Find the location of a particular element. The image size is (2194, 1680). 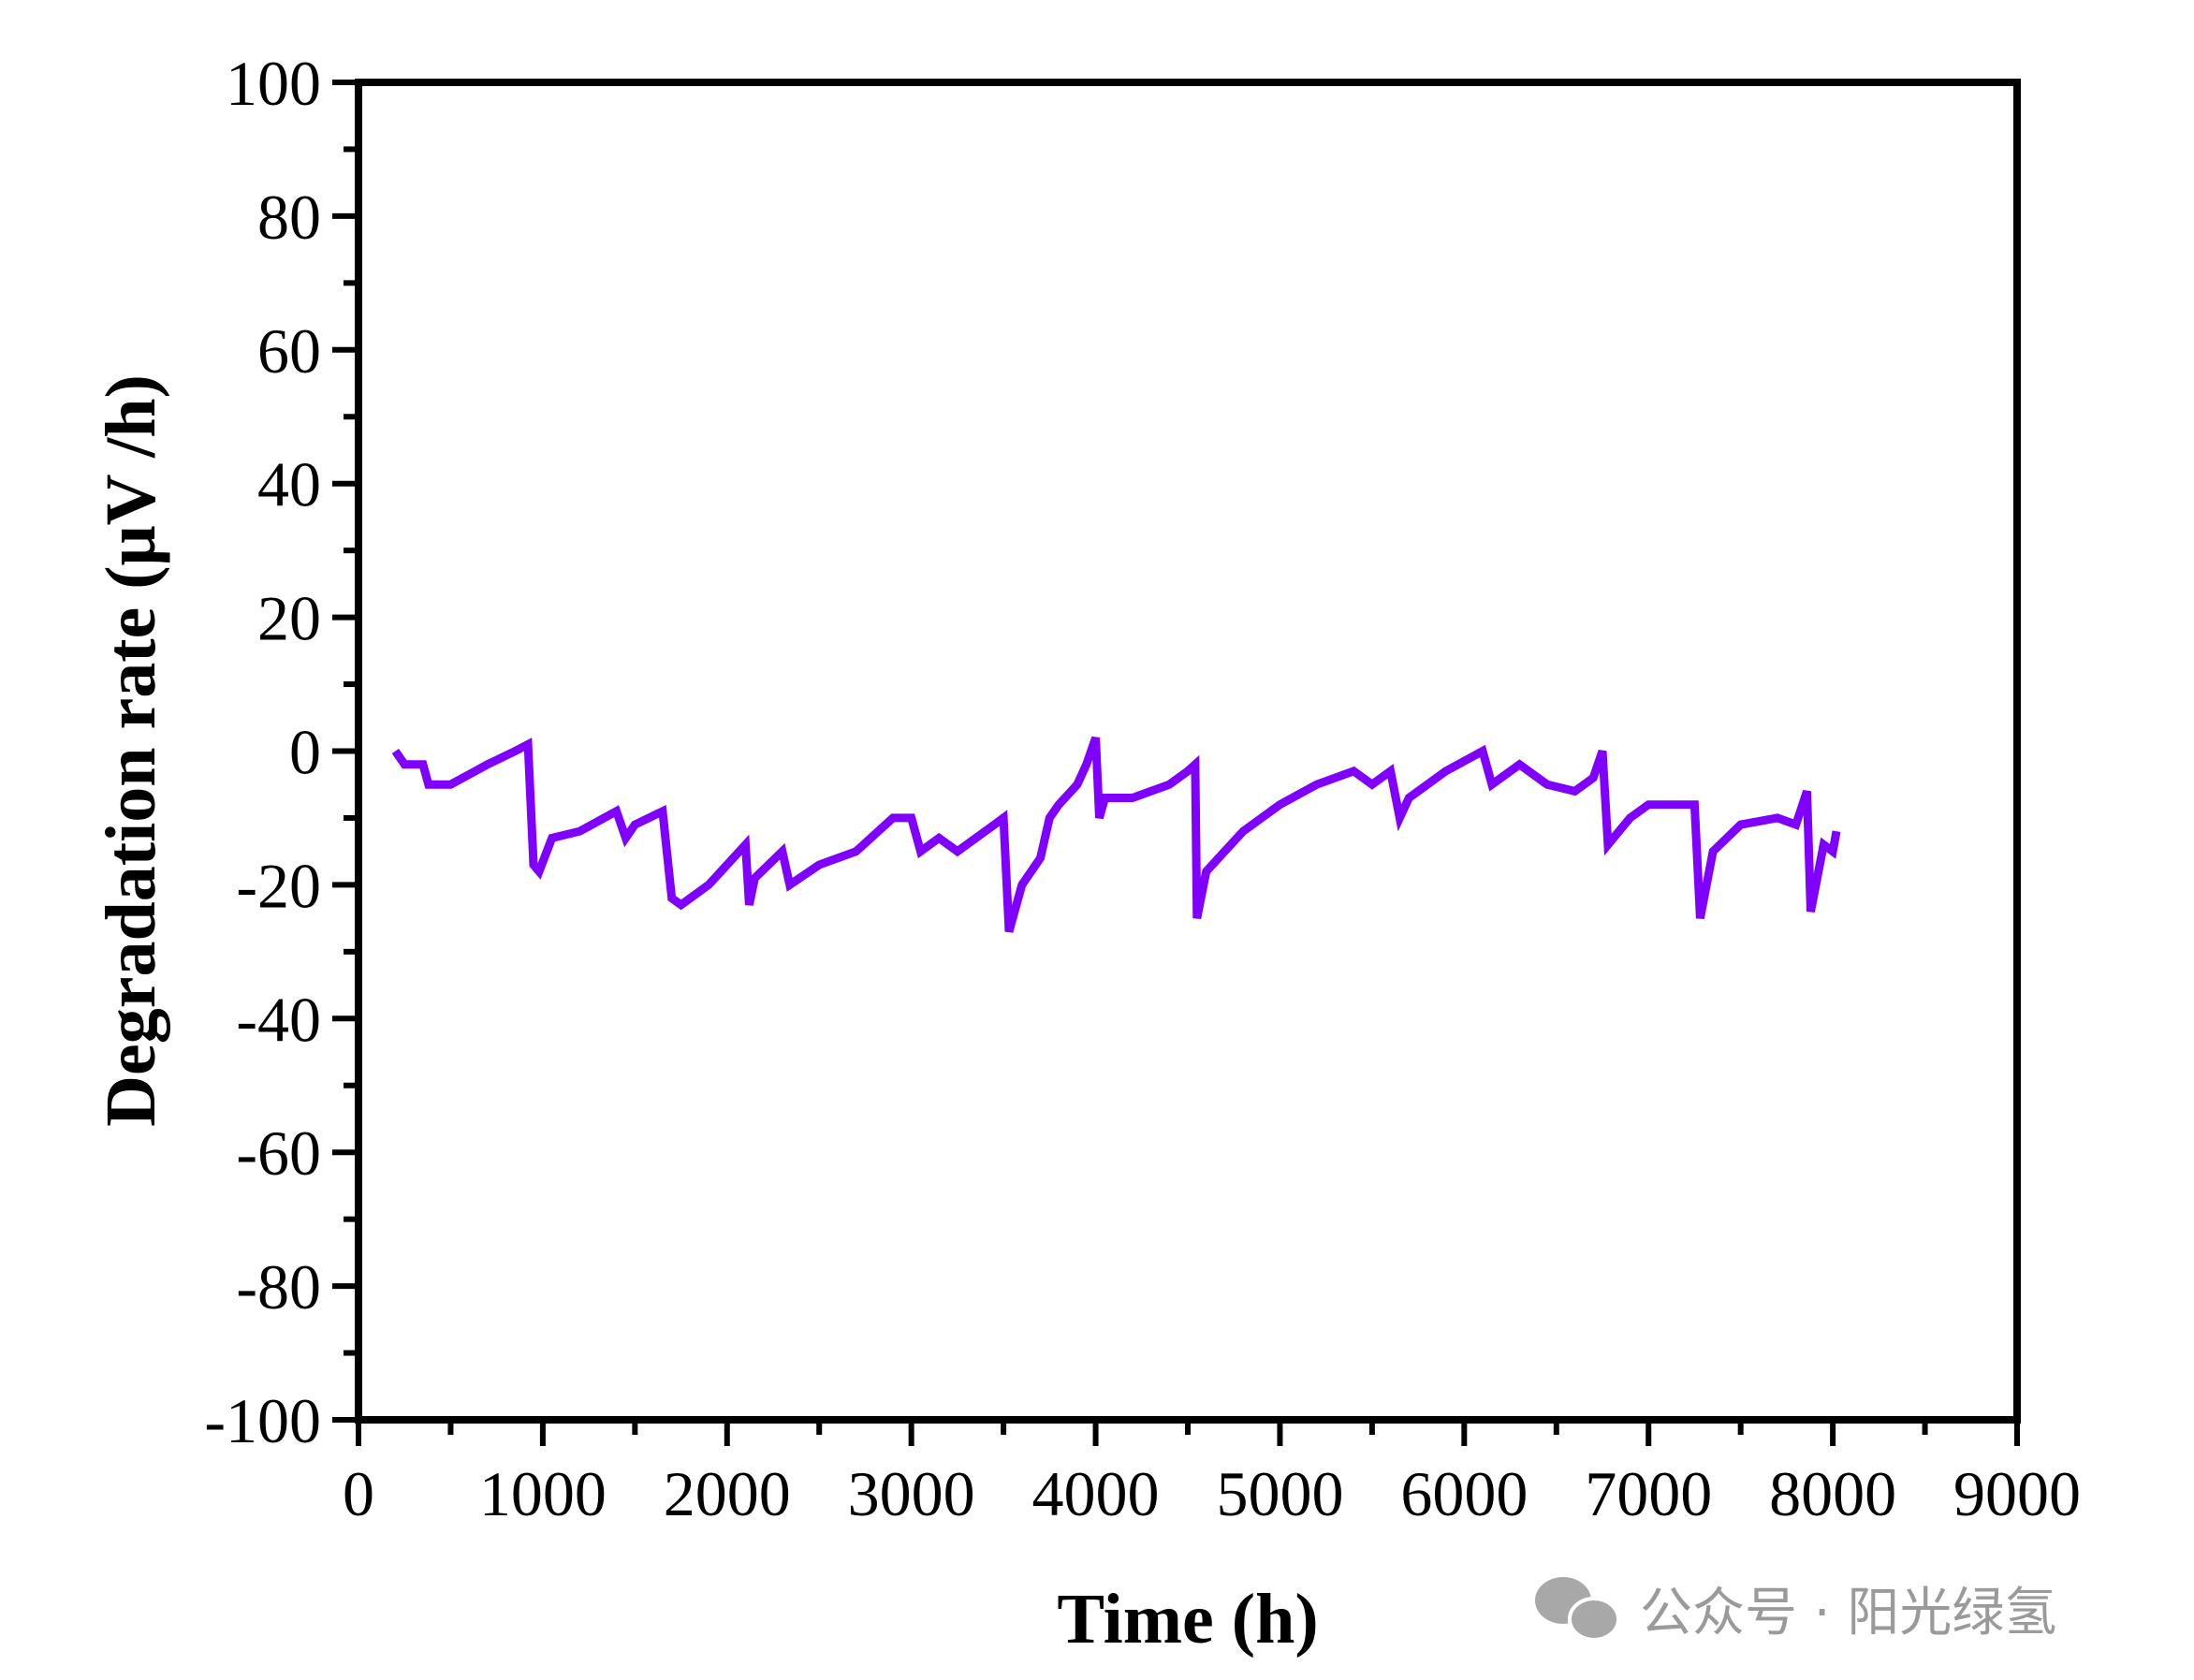

y-tick-label: -40 is located at coordinates (278, 1019).